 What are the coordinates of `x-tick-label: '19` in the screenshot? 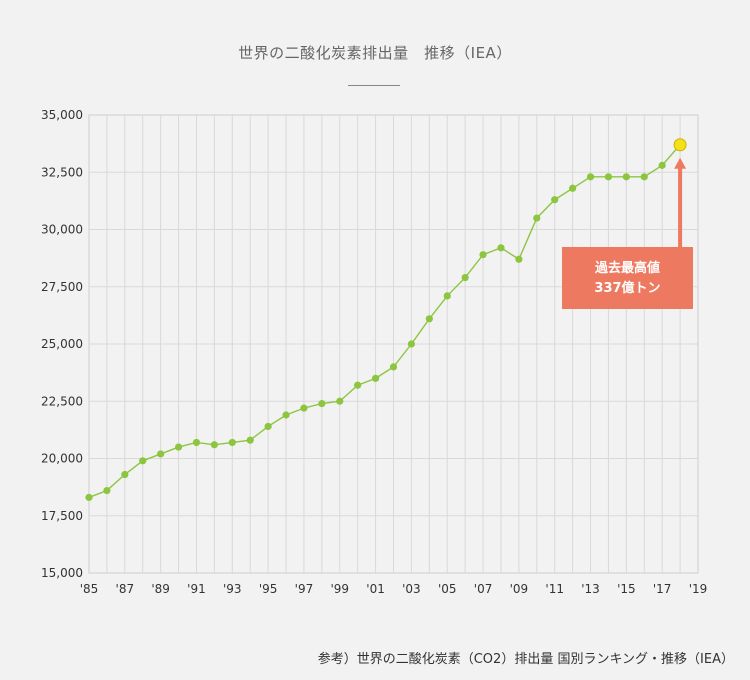 It's located at (698, 589).